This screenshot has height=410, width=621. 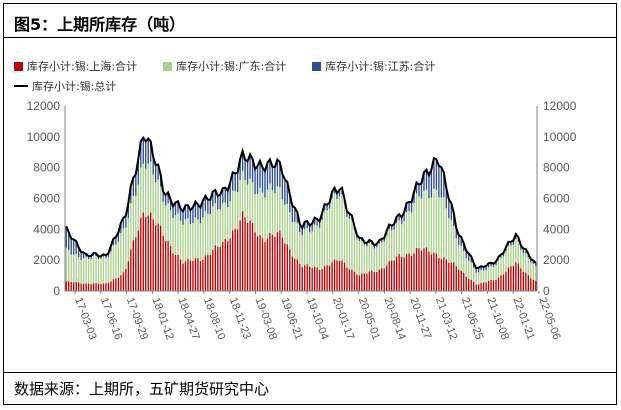 I want to click on y-tick-label-right: 12000, so click(x=560, y=106).